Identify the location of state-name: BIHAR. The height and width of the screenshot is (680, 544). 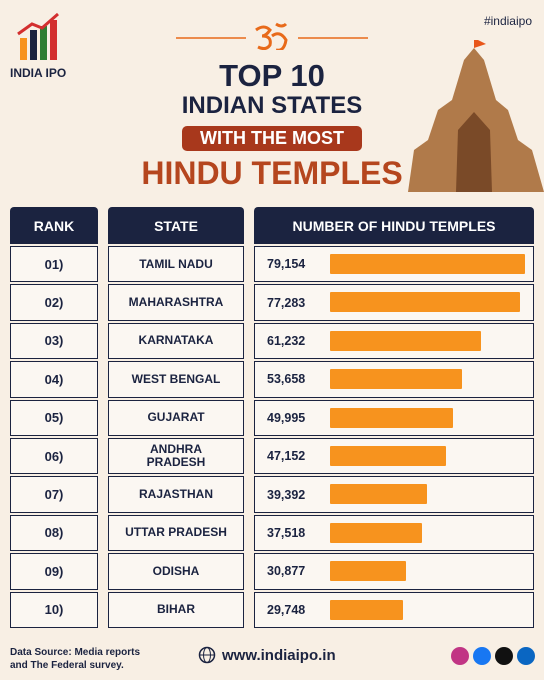
(176, 609).